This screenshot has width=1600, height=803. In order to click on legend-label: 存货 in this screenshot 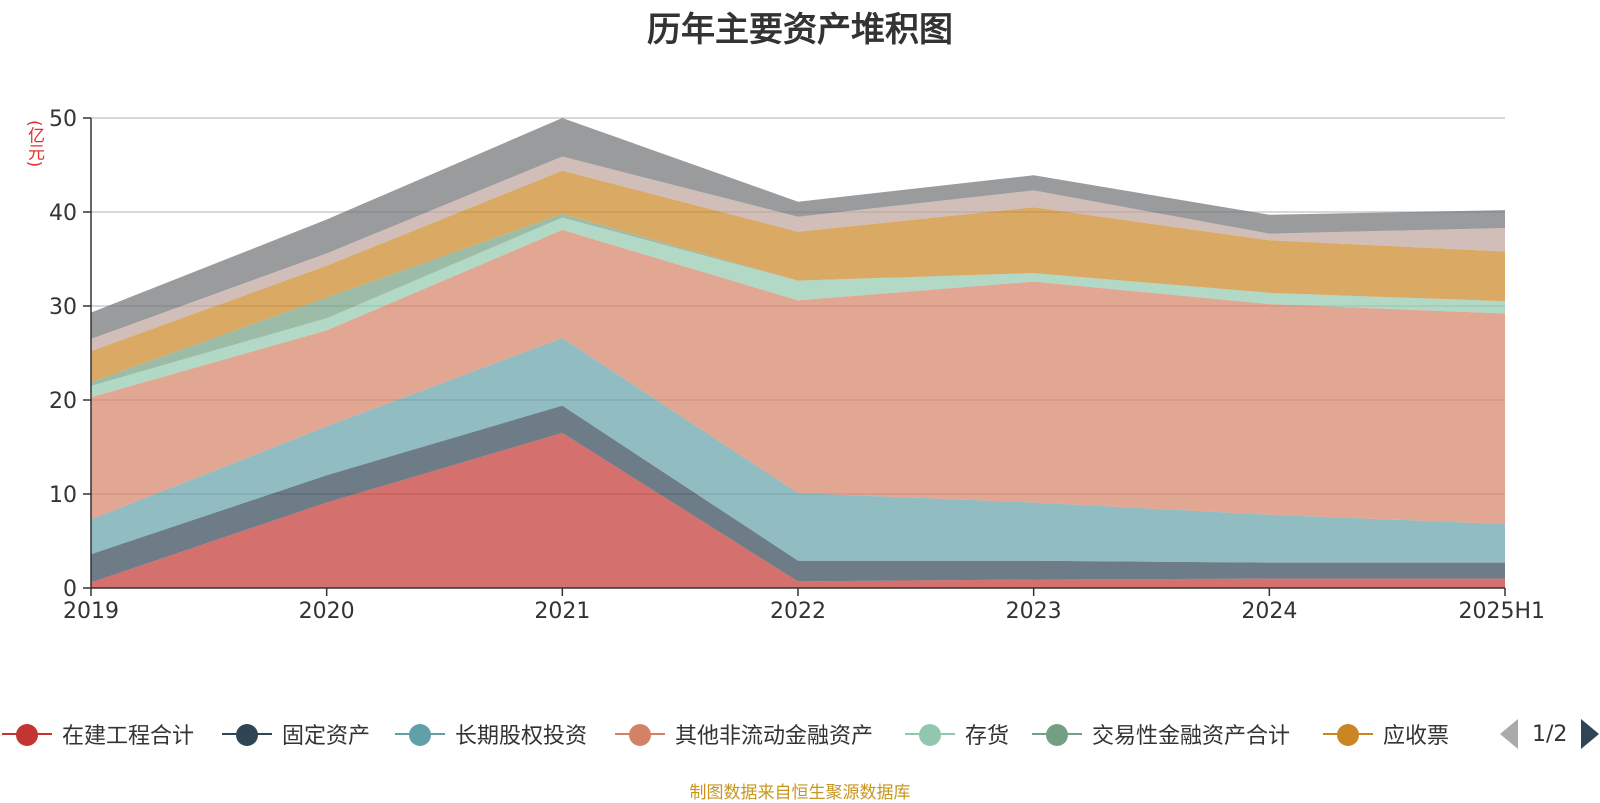, I will do `click(987, 736)`.